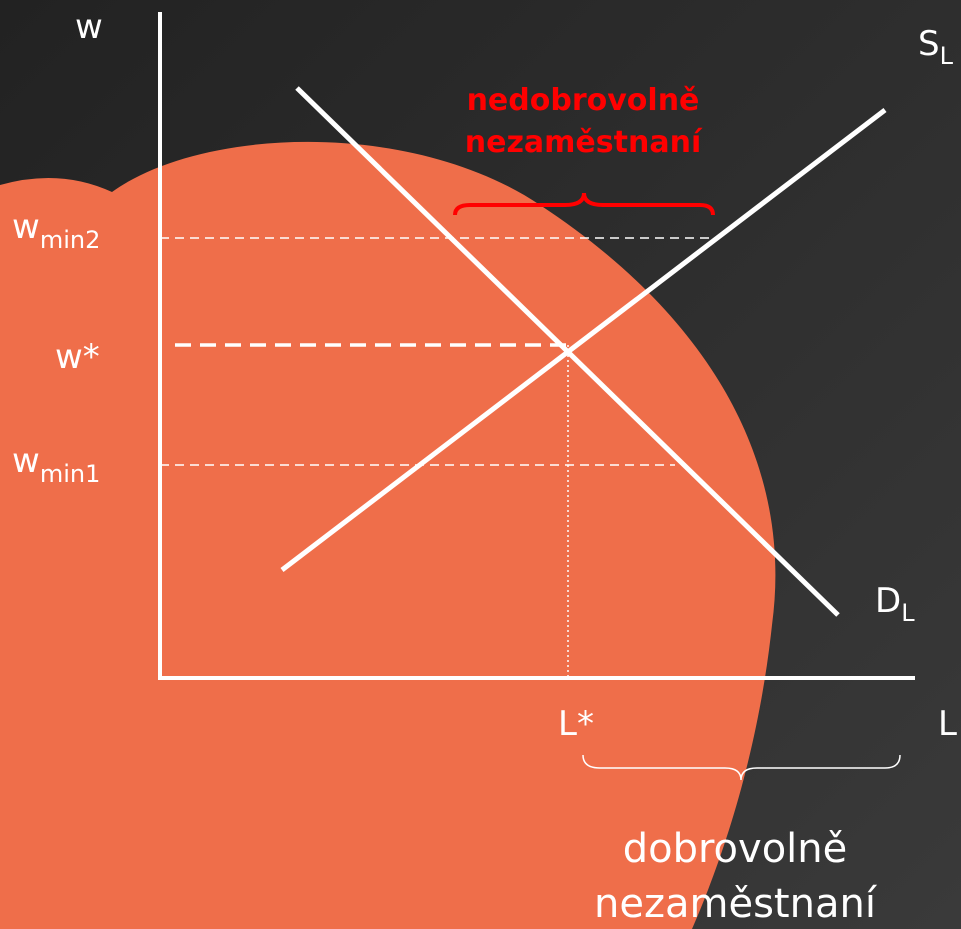 The image size is (961, 929). Describe the element at coordinates (888, 601) in the screenshot. I see `demand-name: D` at that location.